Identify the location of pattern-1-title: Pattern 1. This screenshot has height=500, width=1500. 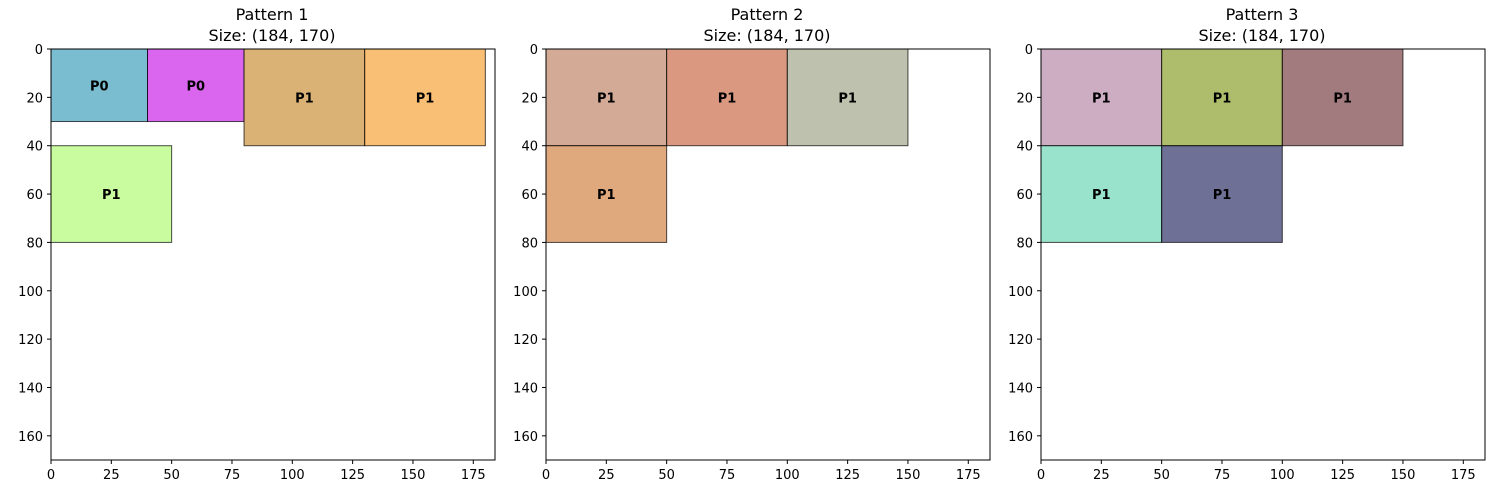
(272, 14).